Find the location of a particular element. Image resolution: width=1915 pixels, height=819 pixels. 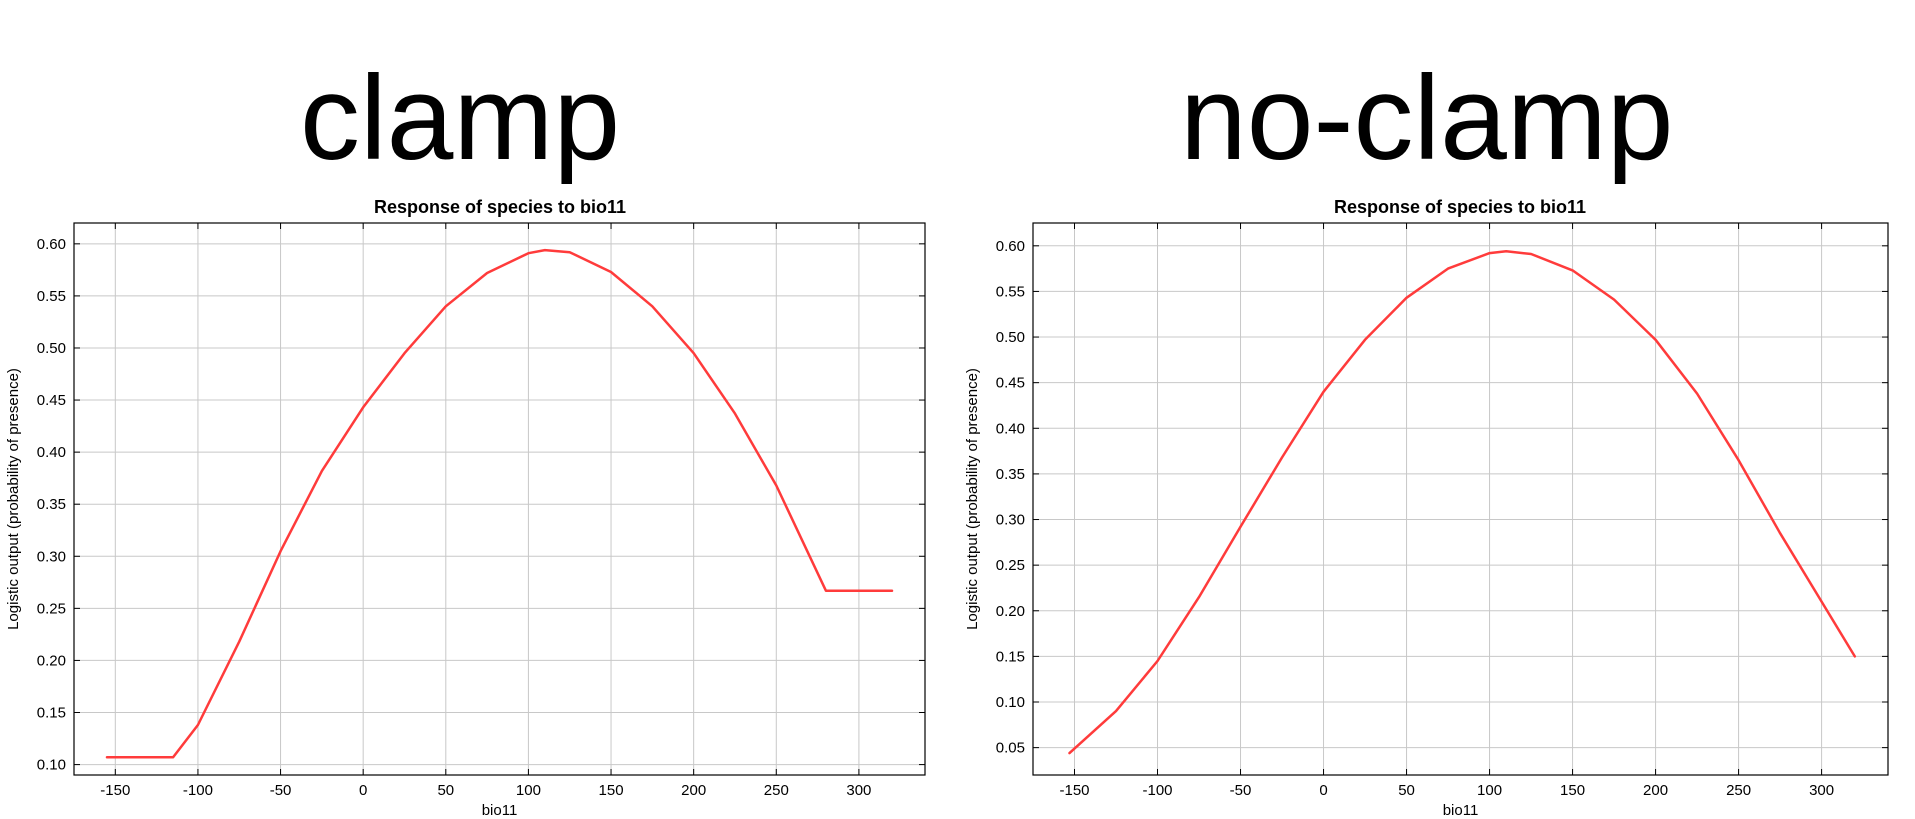

y-tick-label: 0.05 is located at coordinates (1010, 748).